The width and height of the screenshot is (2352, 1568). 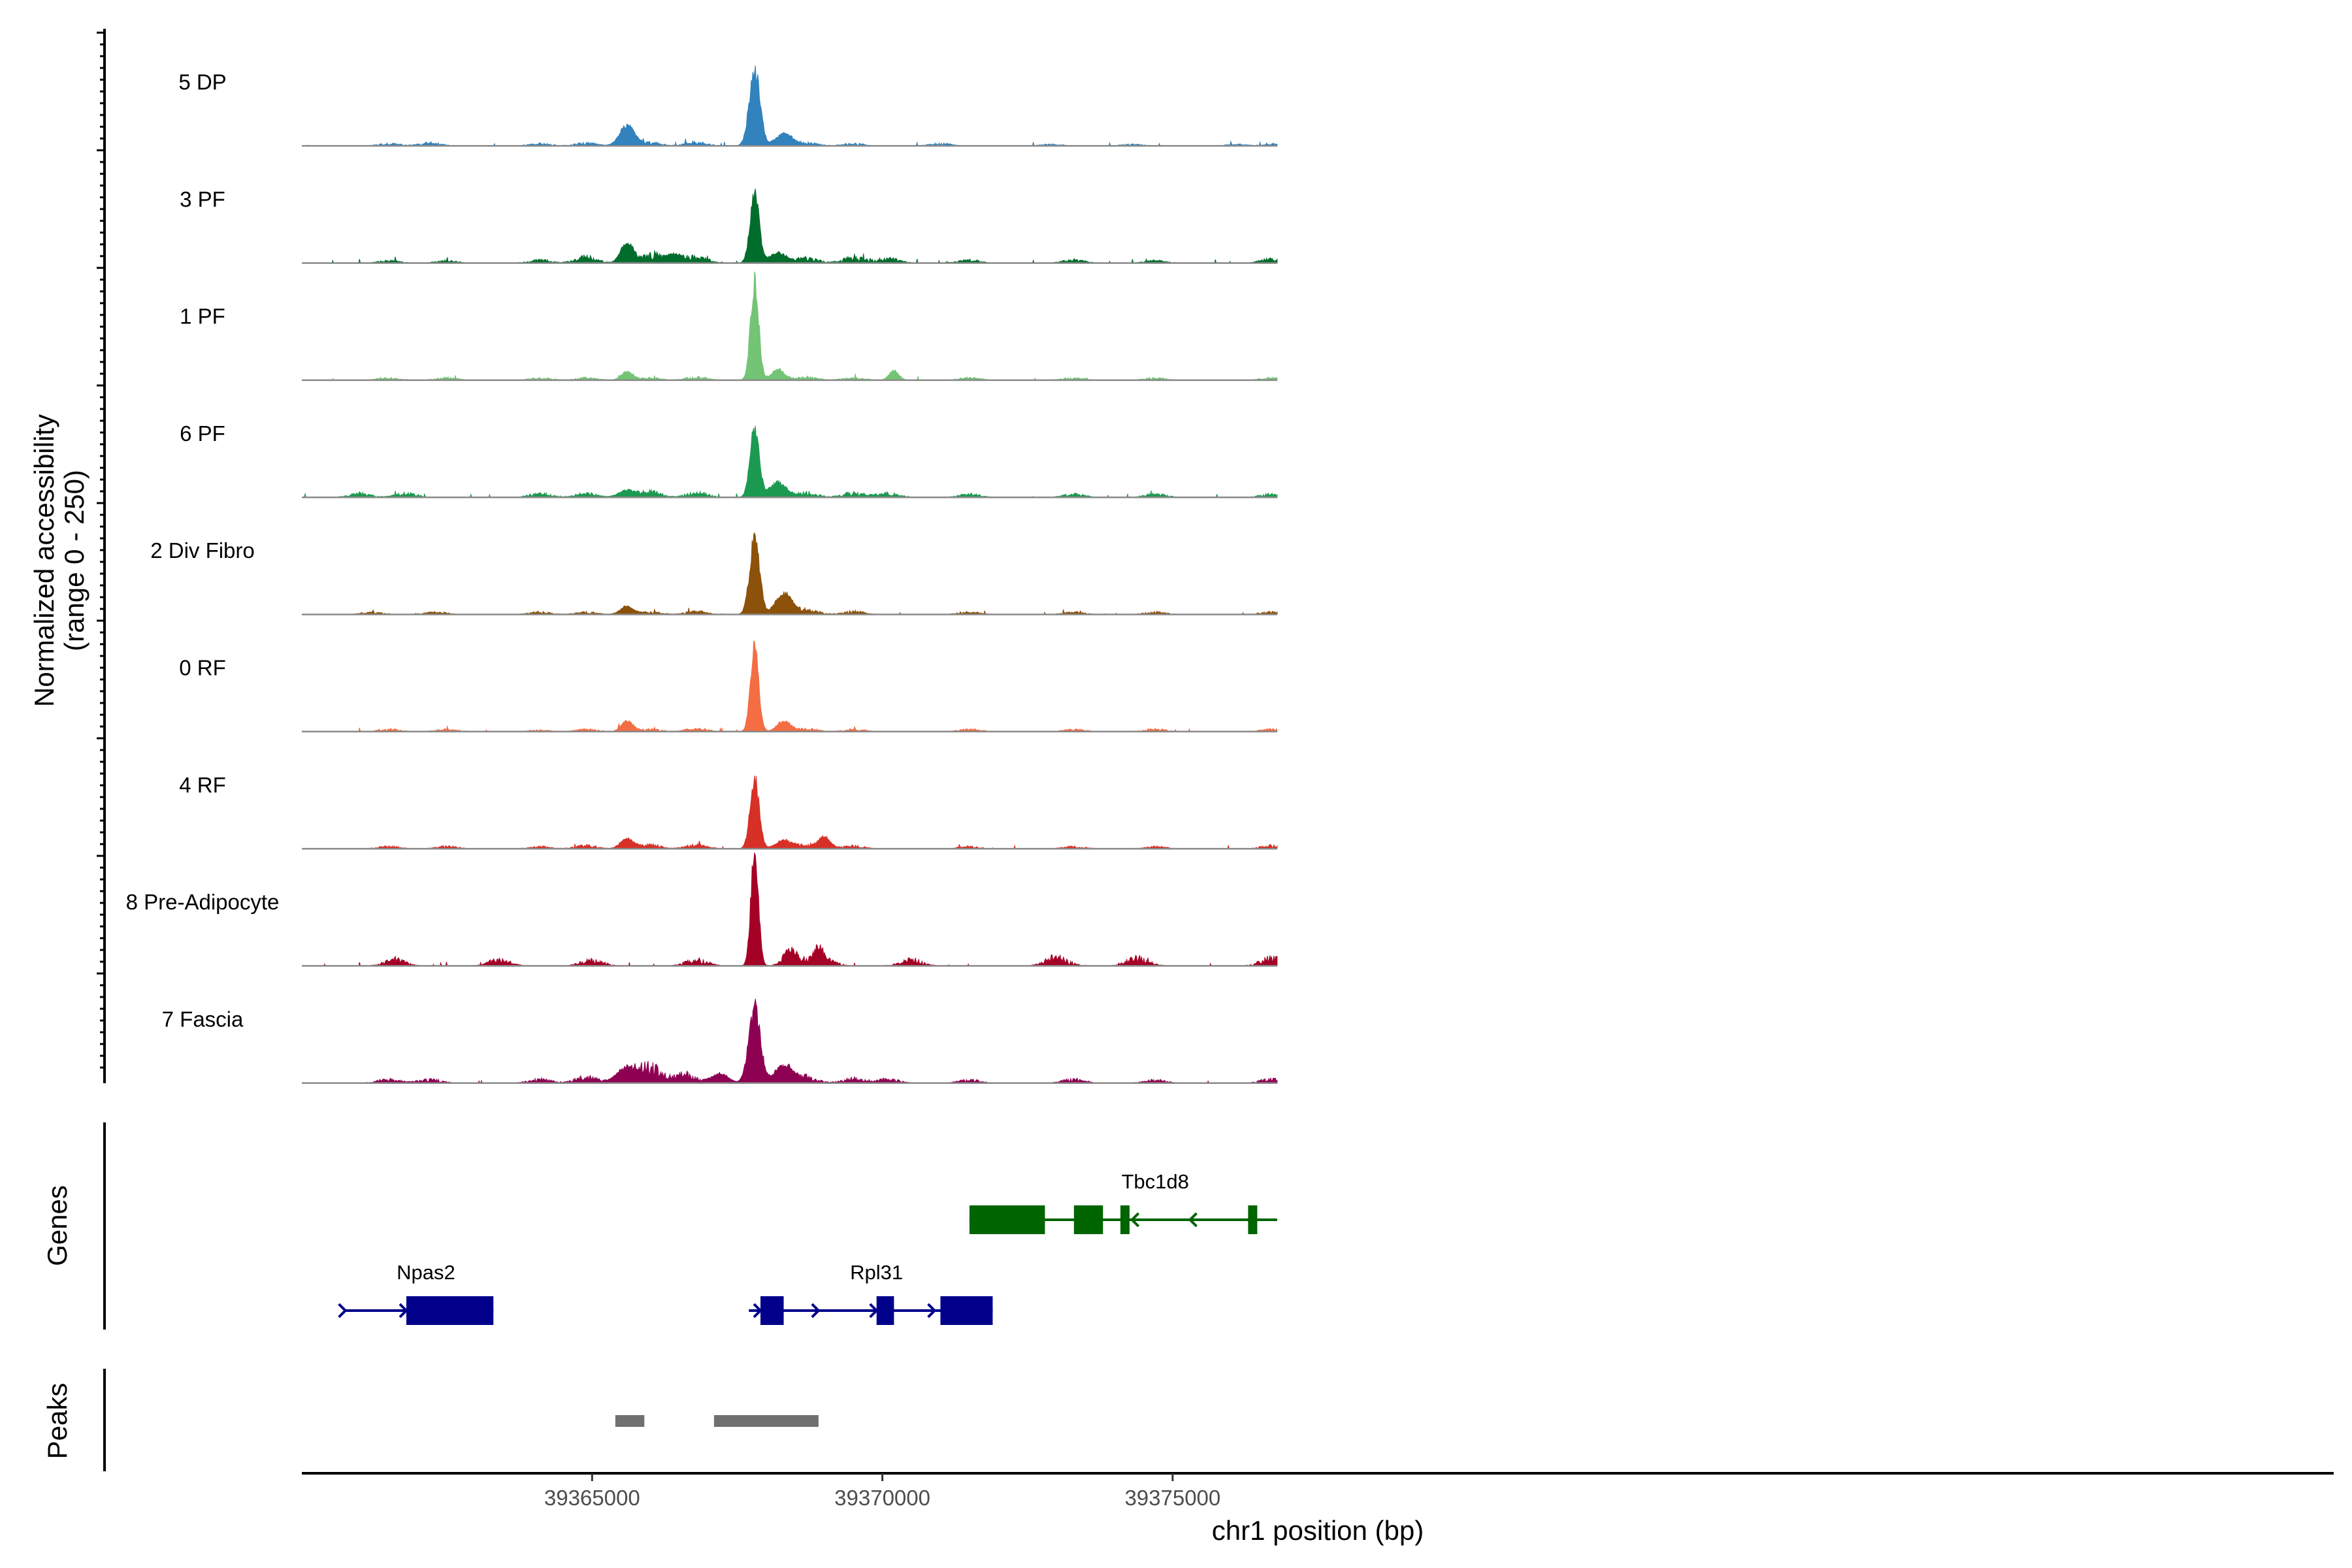 What do you see at coordinates (202, 199) in the screenshot?
I see `track-label: 3 PF` at bounding box center [202, 199].